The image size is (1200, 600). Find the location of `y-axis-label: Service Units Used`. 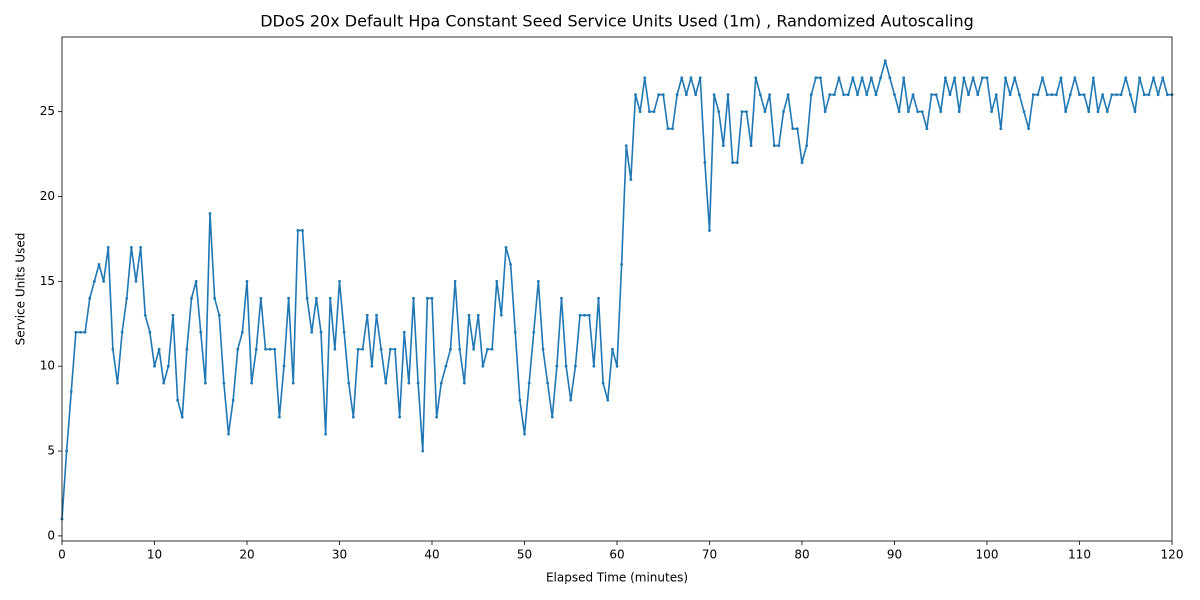

y-axis-label: Service Units Used is located at coordinates (21, 289).